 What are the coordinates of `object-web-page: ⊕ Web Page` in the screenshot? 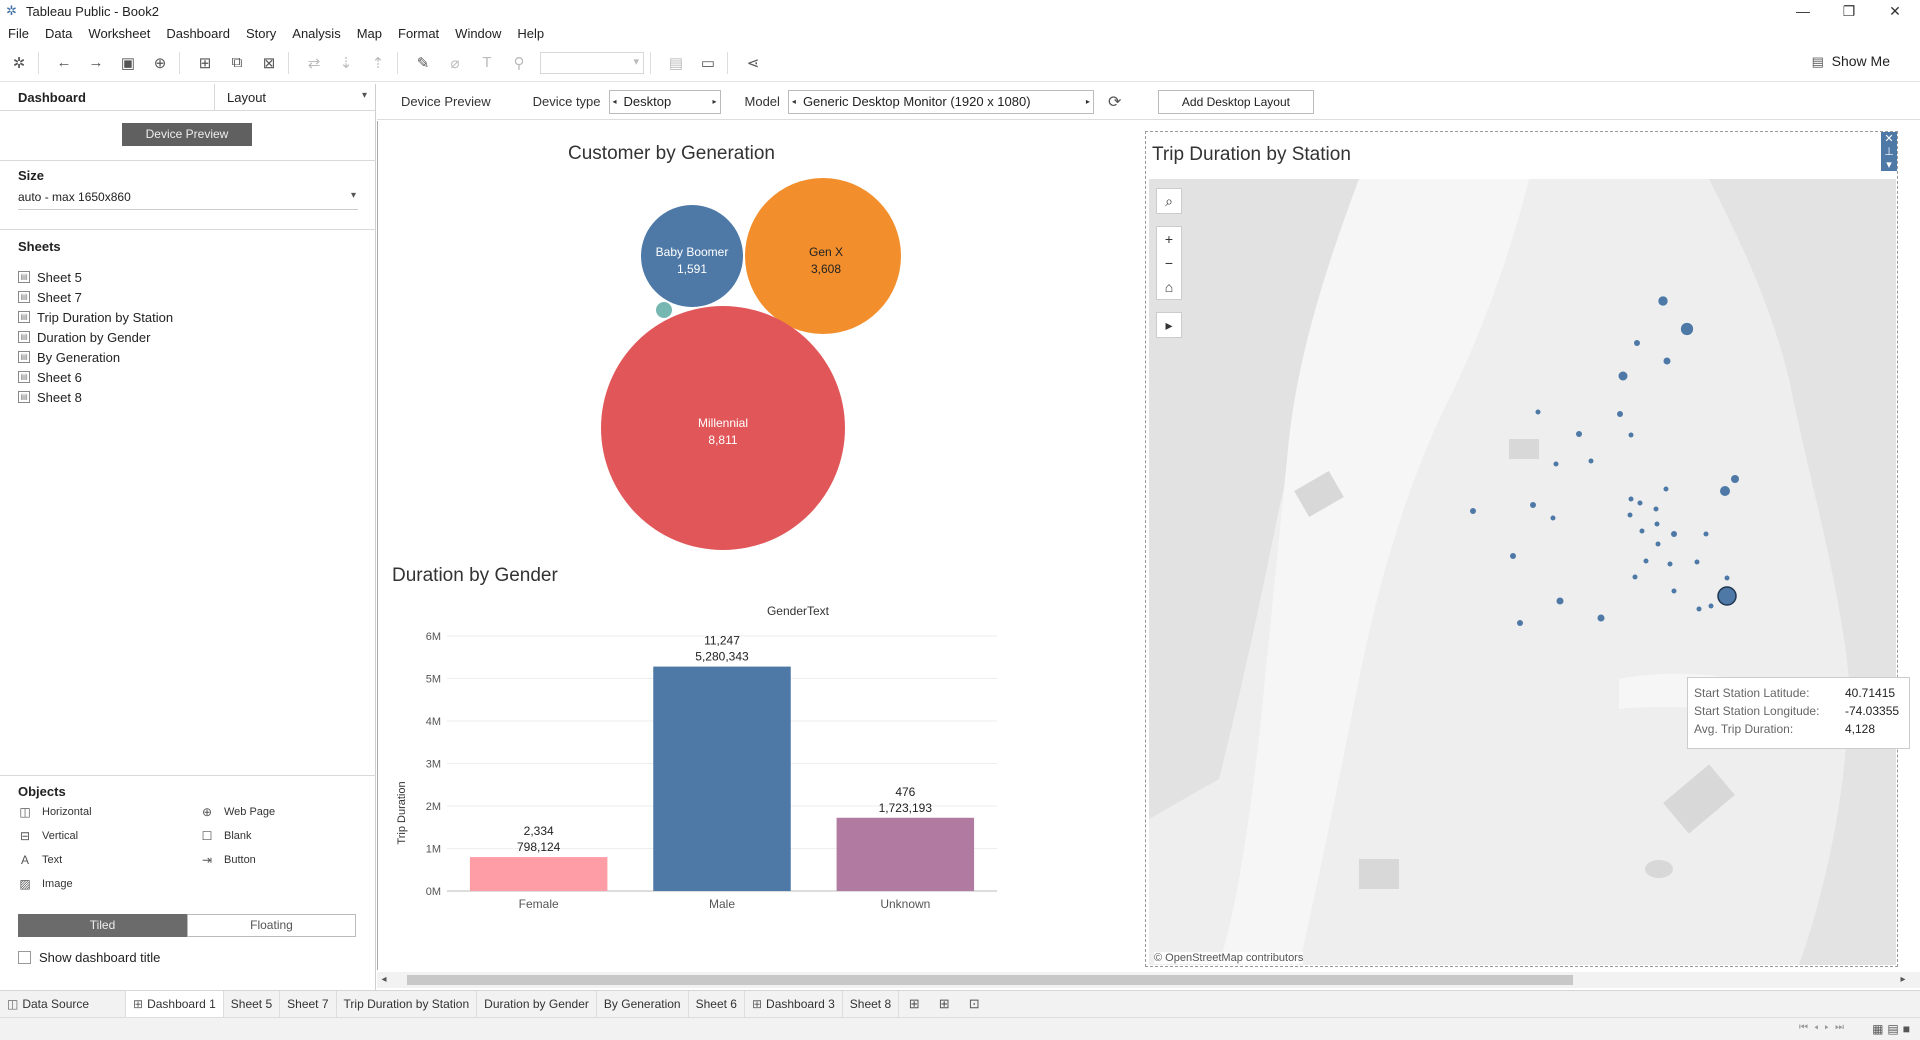 It's located at (237, 812).